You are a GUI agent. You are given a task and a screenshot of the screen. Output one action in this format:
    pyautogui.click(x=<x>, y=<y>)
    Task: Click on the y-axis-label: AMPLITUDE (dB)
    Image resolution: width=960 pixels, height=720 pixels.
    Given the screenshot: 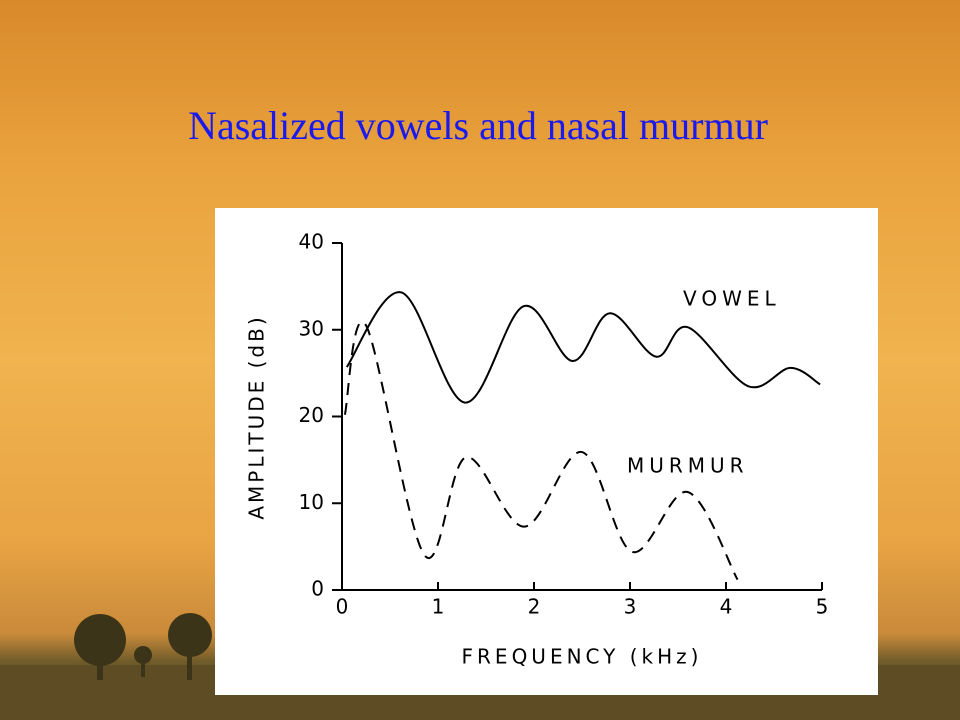 What is the action you would take?
    pyautogui.click(x=257, y=416)
    